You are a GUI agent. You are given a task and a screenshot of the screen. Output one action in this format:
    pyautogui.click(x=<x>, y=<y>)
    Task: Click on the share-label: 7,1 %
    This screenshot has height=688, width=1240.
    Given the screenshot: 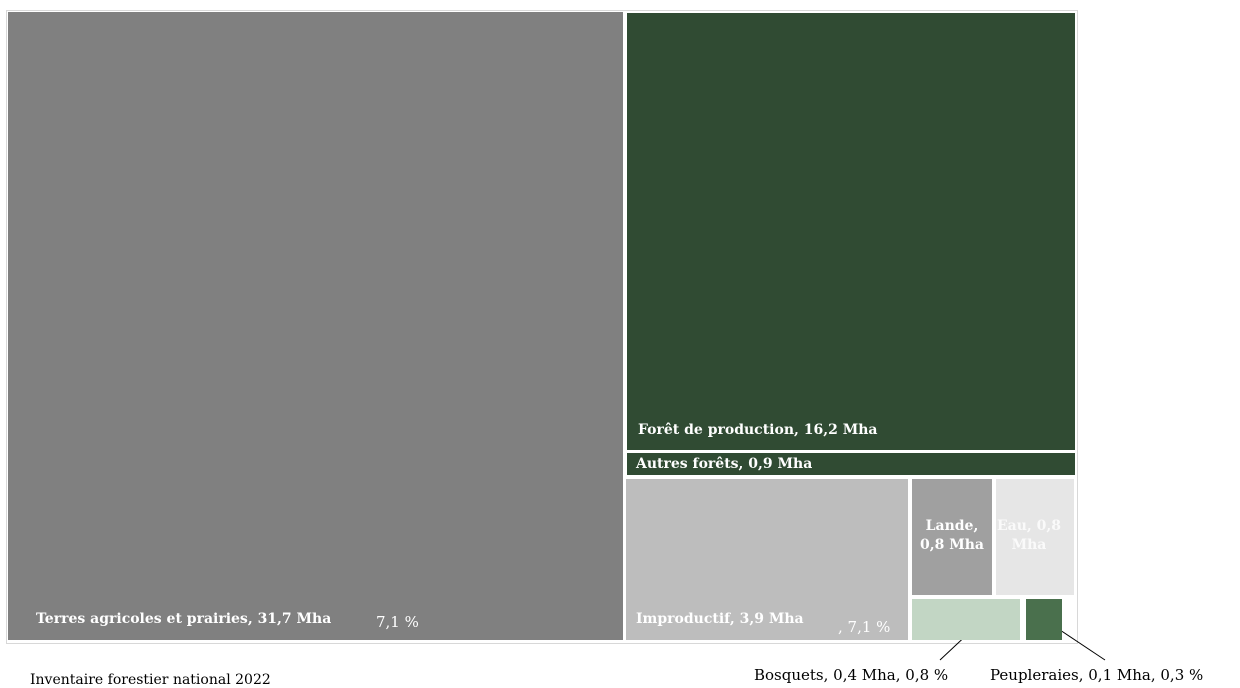 What is the action you would take?
    pyautogui.click(x=397, y=622)
    